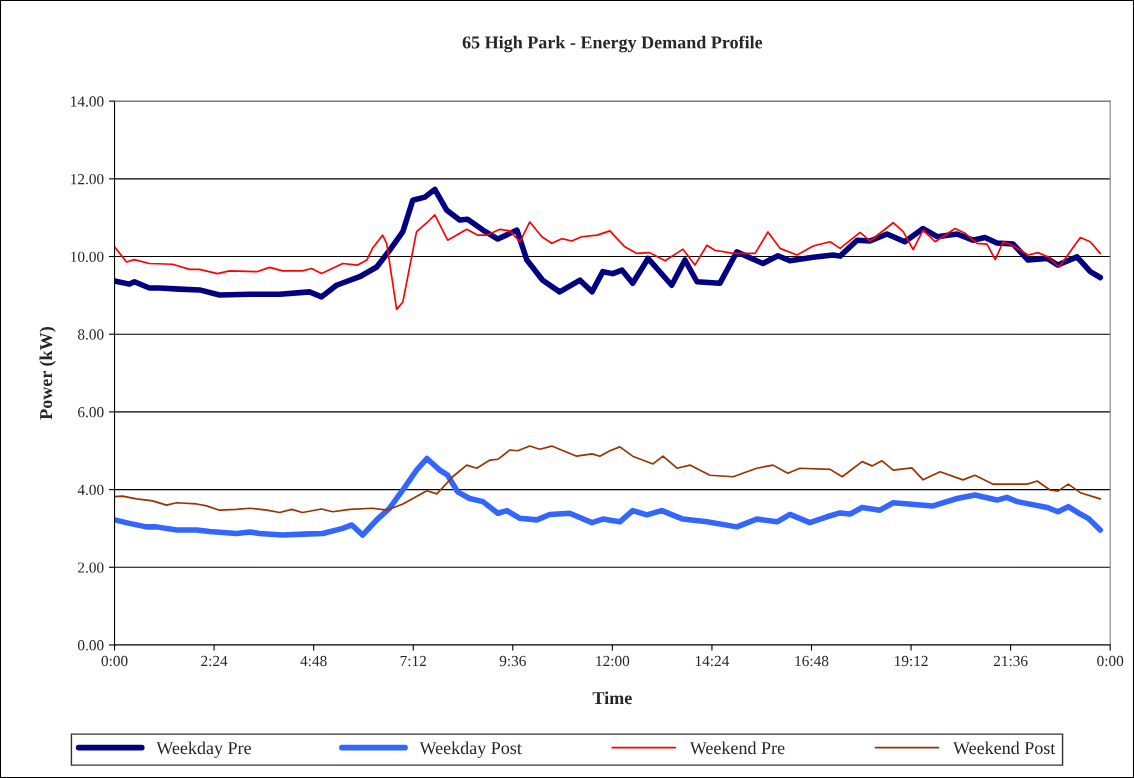  What do you see at coordinates (214, 661) in the screenshot?
I see `x-tick-label: 2:24` at bounding box center [214, 661].